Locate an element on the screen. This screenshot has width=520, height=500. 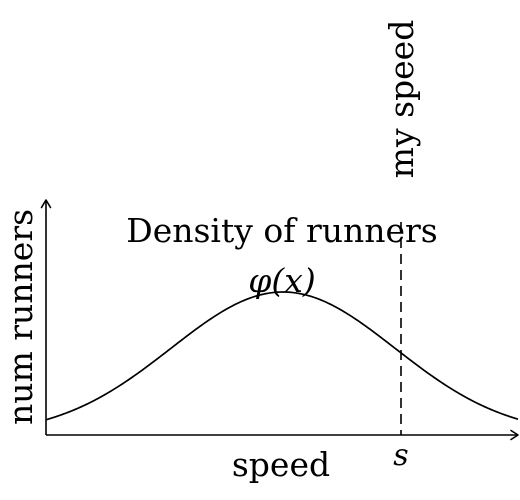
curve-symbol: φ(x) is located at coordinates (281, 280).